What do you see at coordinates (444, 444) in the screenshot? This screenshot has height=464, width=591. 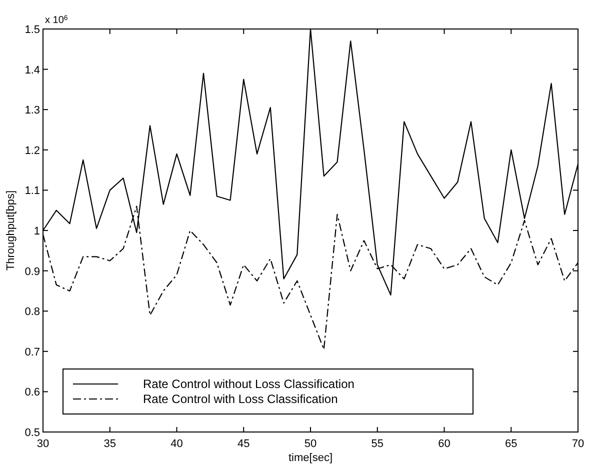 I see `x-tick-label: 60` at bounding box center [444, 444].